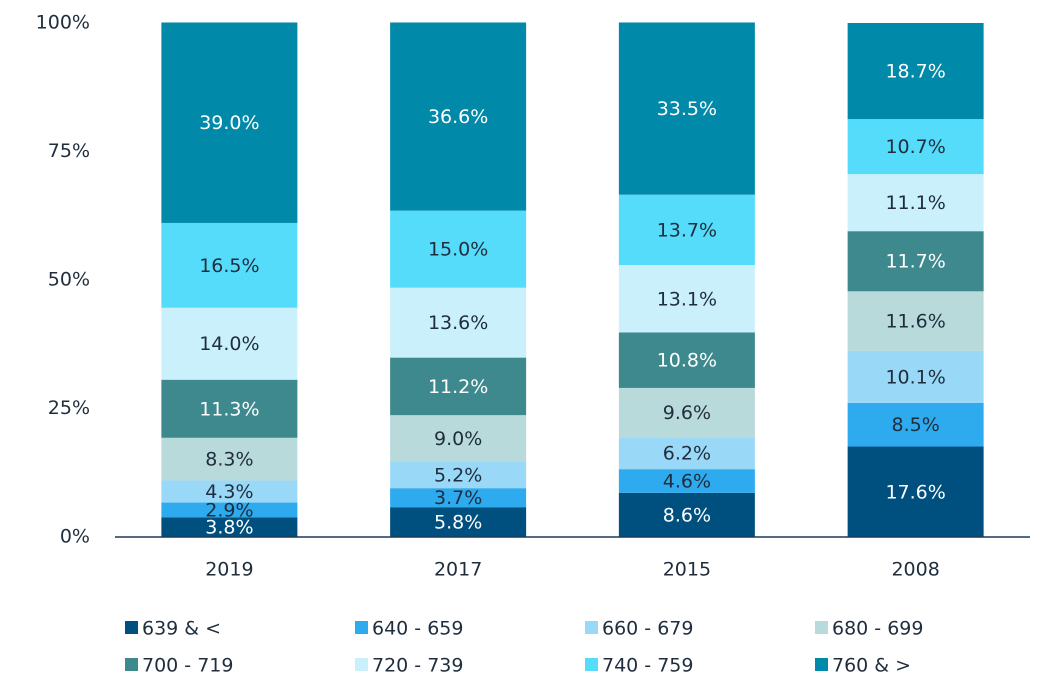 The image size is (1040, 684). I want to click on legend-label: 760 & >, so click(871, 666).